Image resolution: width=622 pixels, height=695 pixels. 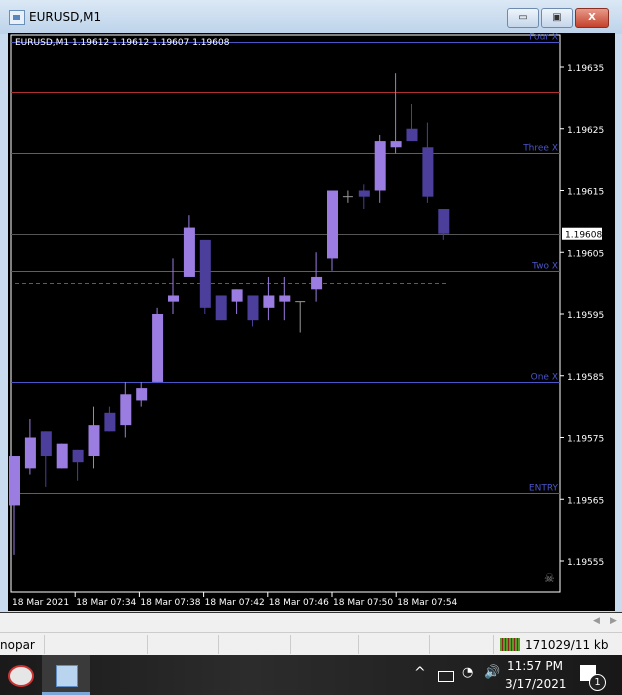 What do you see at coordinates (510, 644) in the screenshot?
I see `connection-bars-icon` at bounding box center [510, 644].